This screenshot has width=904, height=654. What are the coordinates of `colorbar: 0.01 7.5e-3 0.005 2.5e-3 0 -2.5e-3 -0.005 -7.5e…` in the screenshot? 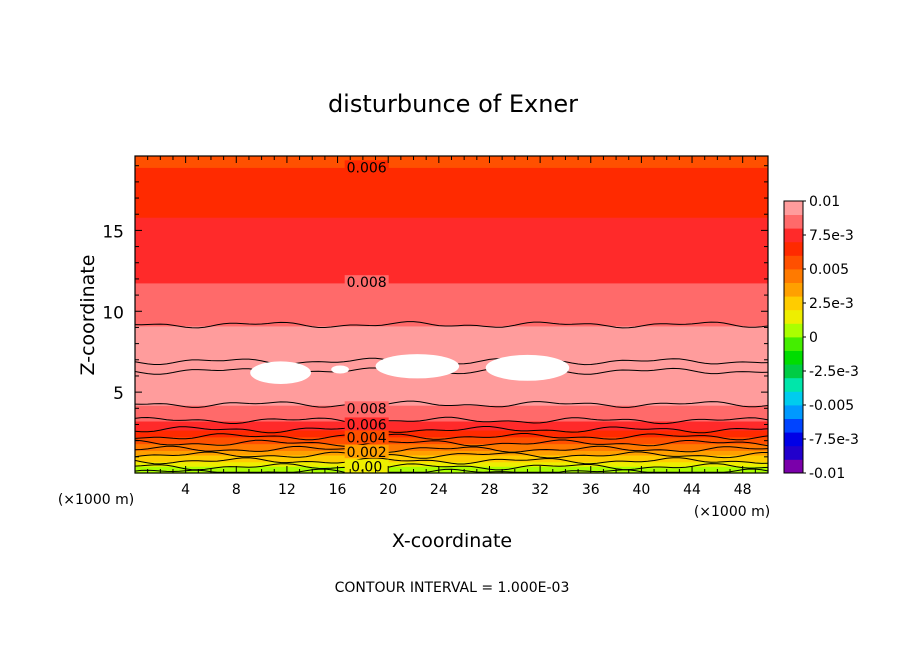 It's located at (821, 338).